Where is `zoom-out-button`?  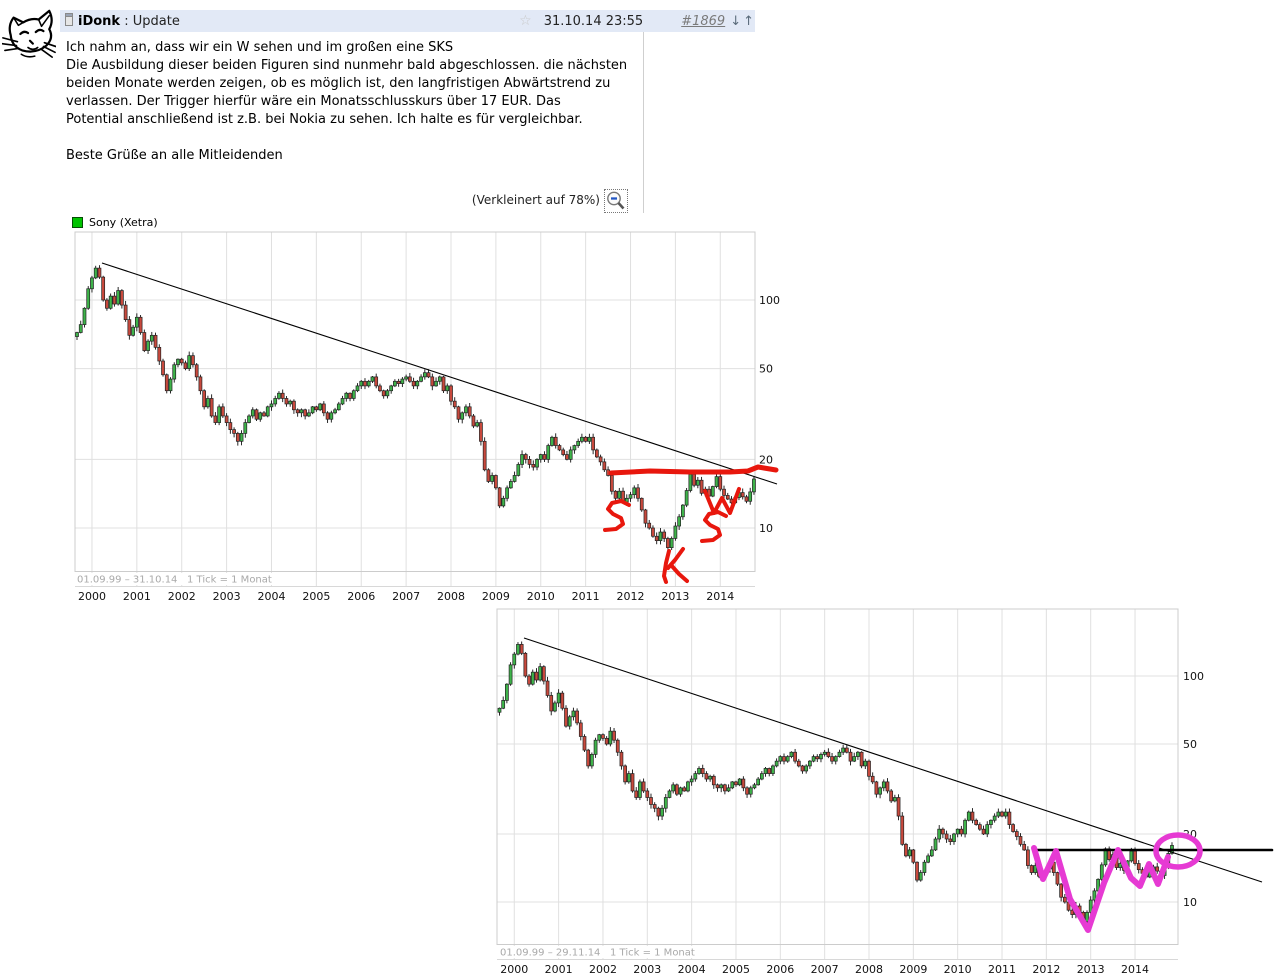
zoom-out-button is located at coordinates (616, 201).